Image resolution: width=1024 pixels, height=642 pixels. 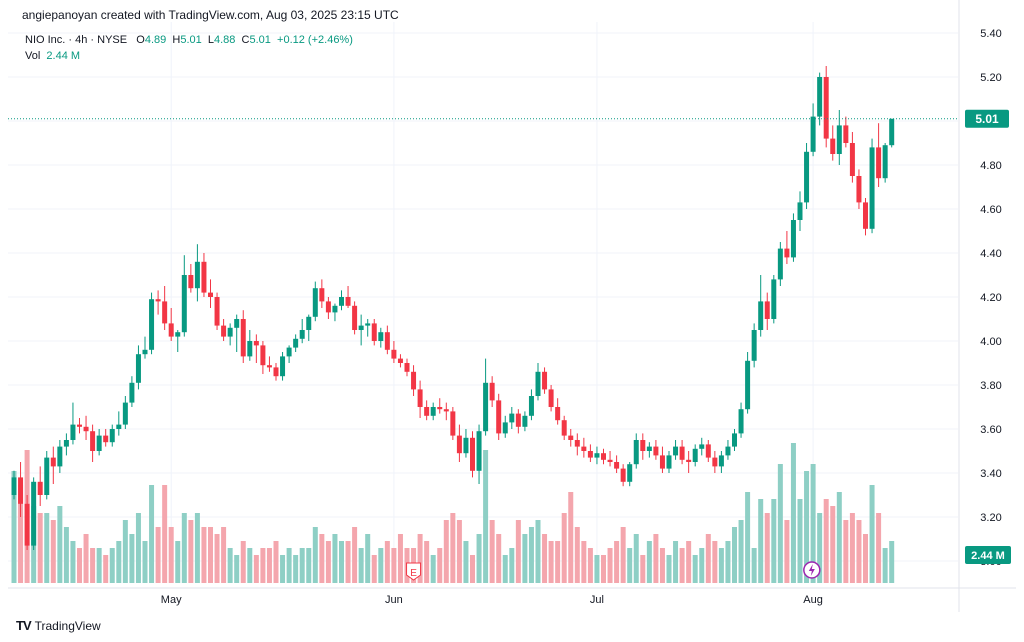 What do you see at coordinates (171, 600) in the screenshot?
I see `x-tick-label: May` at bounding box center [171, 600].